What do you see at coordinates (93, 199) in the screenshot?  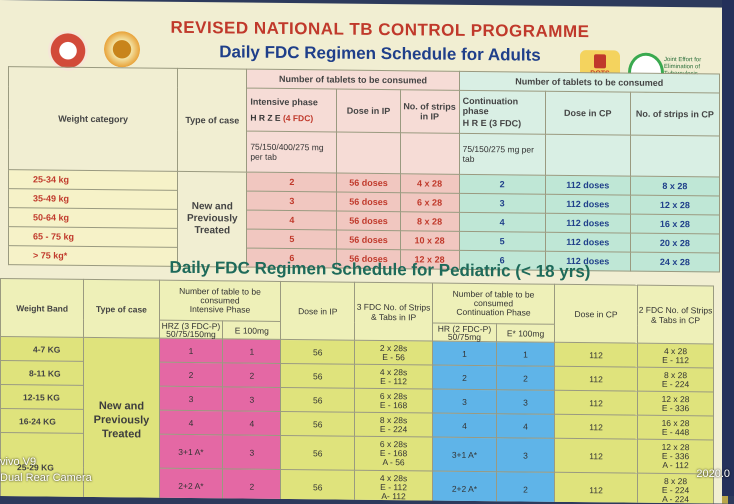 I see `adult-weight: 35-49 kg` at bounding box center [93, 199].